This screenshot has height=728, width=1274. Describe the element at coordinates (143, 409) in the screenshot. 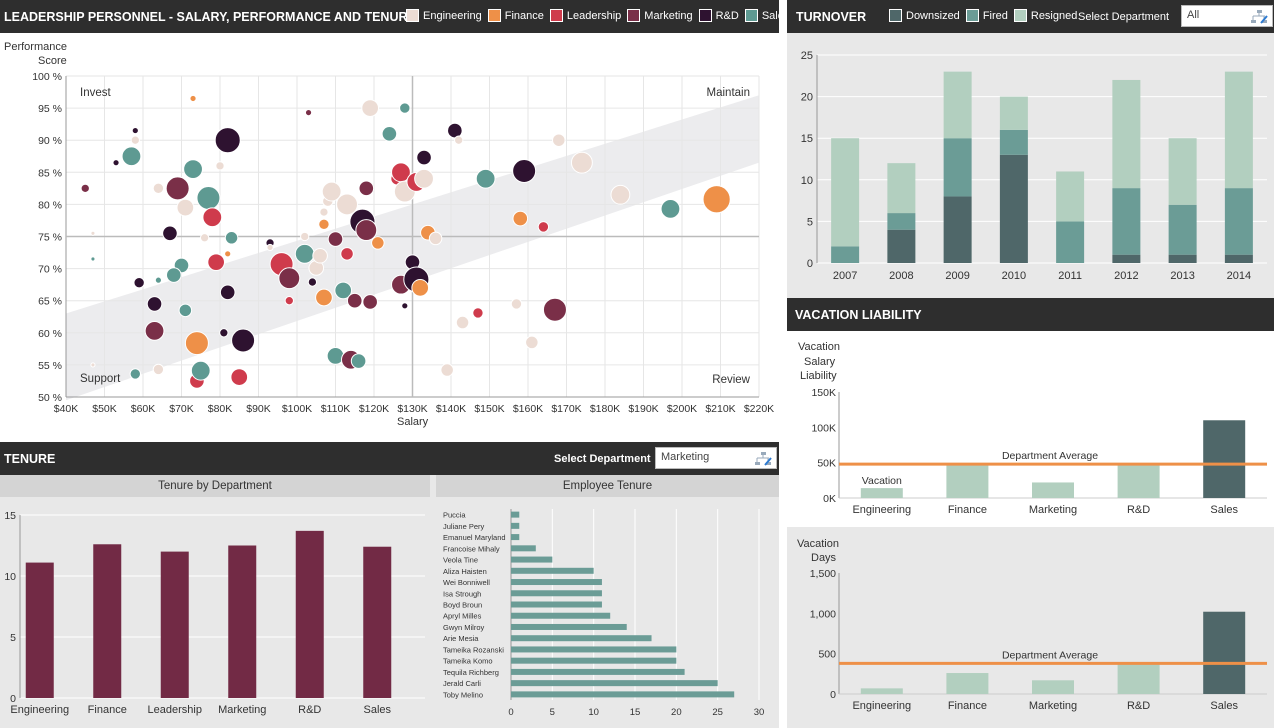

I see `scatter-x-tick: $60K` at that location.